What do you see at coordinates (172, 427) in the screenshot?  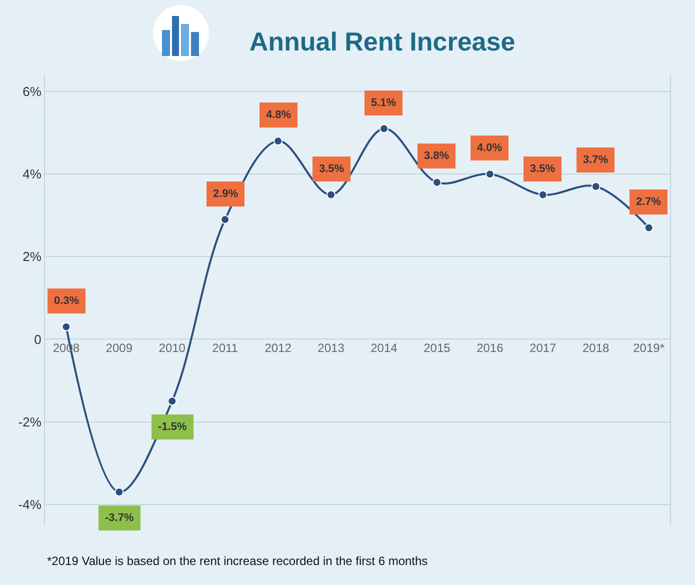 I see `text: -1.5%` at bounding box center [172, 427].